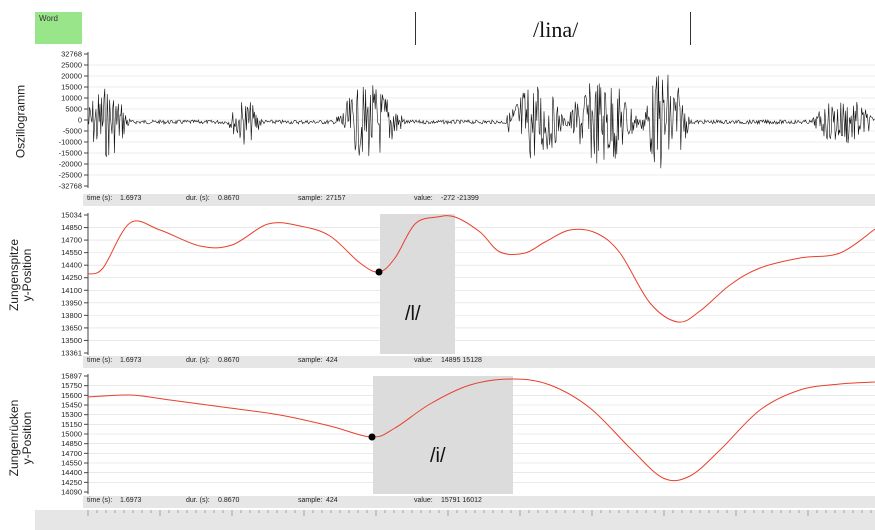 The height and width of the screenshot is (530, 875). What do you see at coordinates (71, 443) in the screenshot?
I see `tongue-back-tick-label: 14850` at bounding box center [71, 443].